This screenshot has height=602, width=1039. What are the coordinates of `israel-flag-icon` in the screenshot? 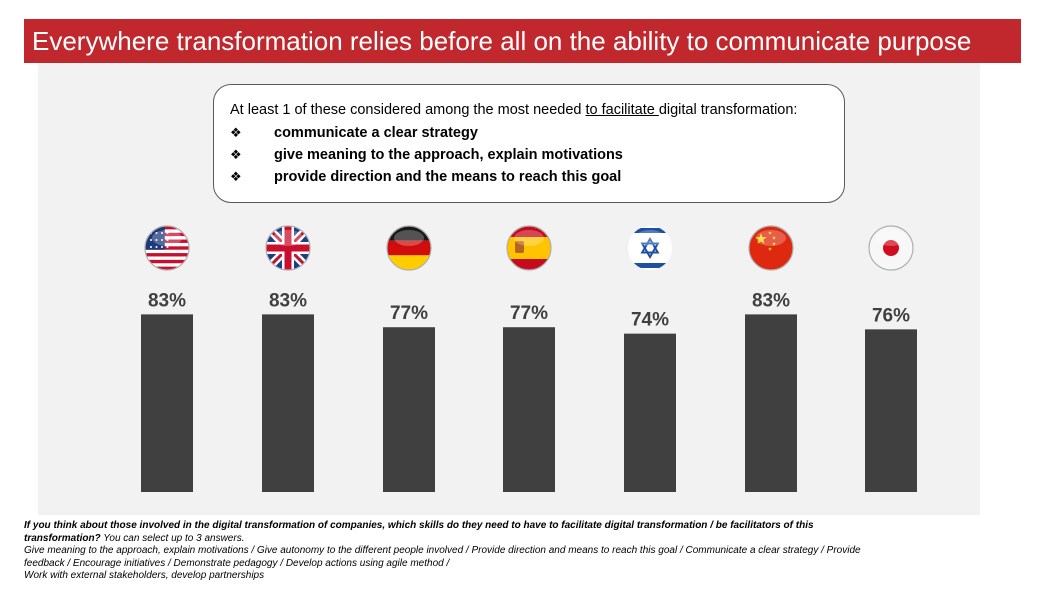 It's located at (650, 248).